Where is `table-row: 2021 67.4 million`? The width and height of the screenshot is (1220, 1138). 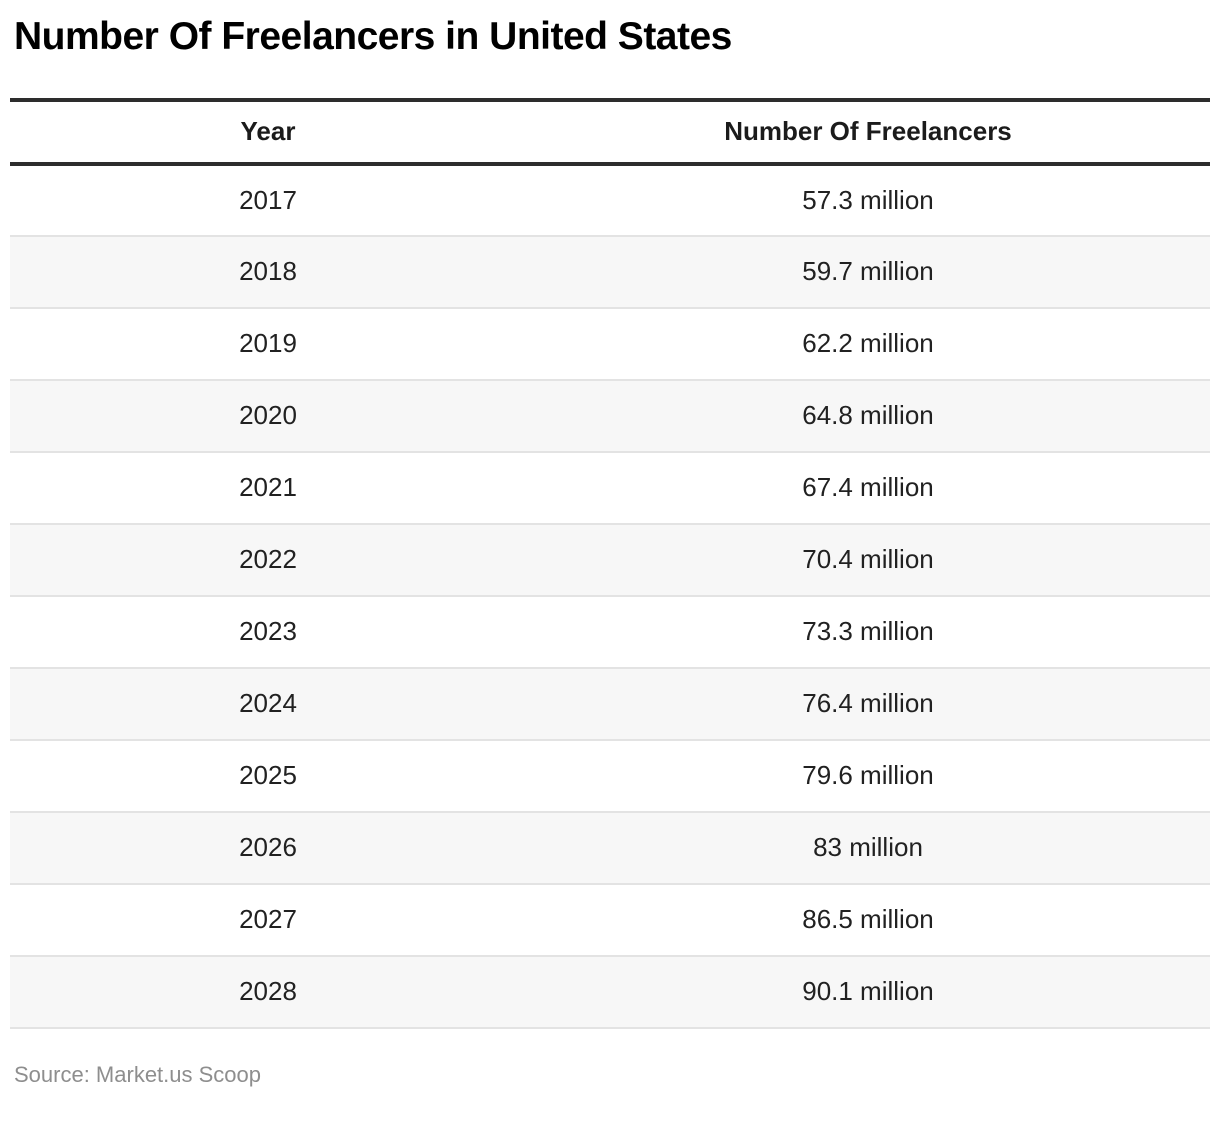 table-row: 2021 67.4 million is located at coordinates (610, 488).